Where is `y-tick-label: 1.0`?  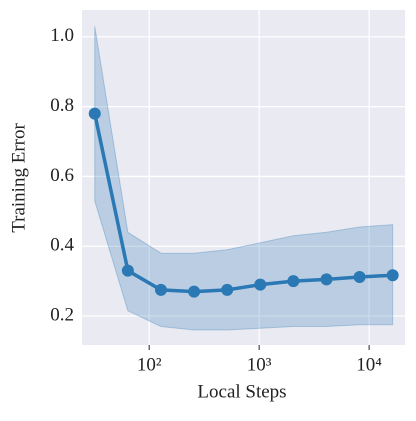
y-tick-label: 1.0 is located at coordinates (62, 35).